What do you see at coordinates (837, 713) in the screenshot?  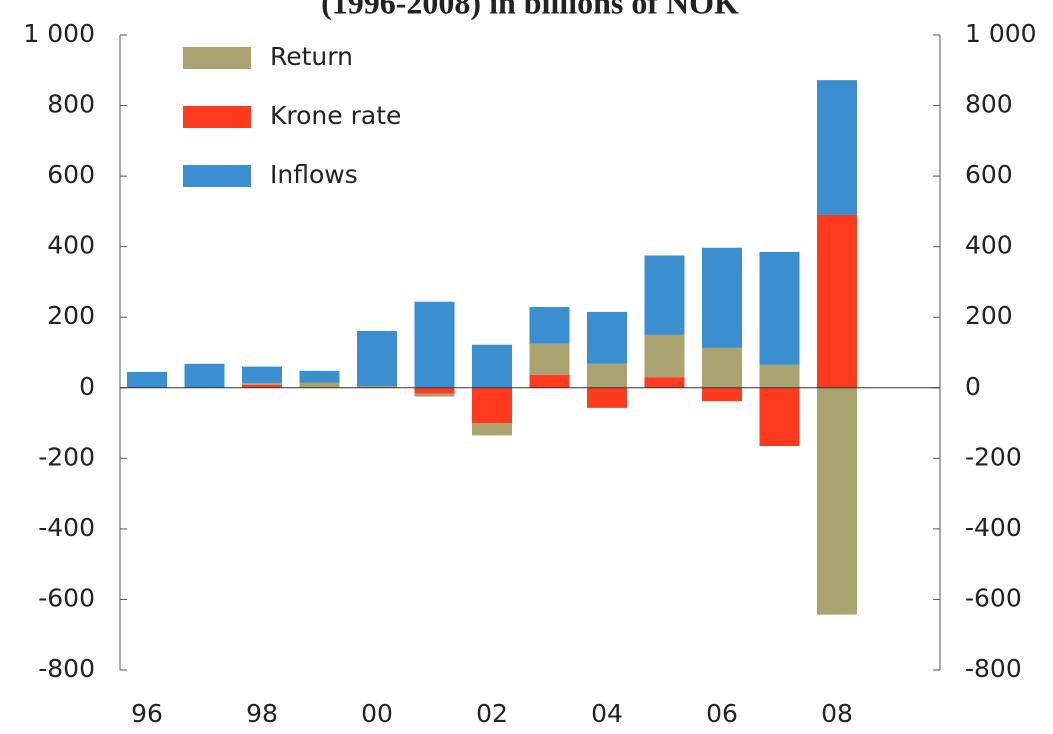 I see `x-tick-label: 08` at bounding box center [837, 713].